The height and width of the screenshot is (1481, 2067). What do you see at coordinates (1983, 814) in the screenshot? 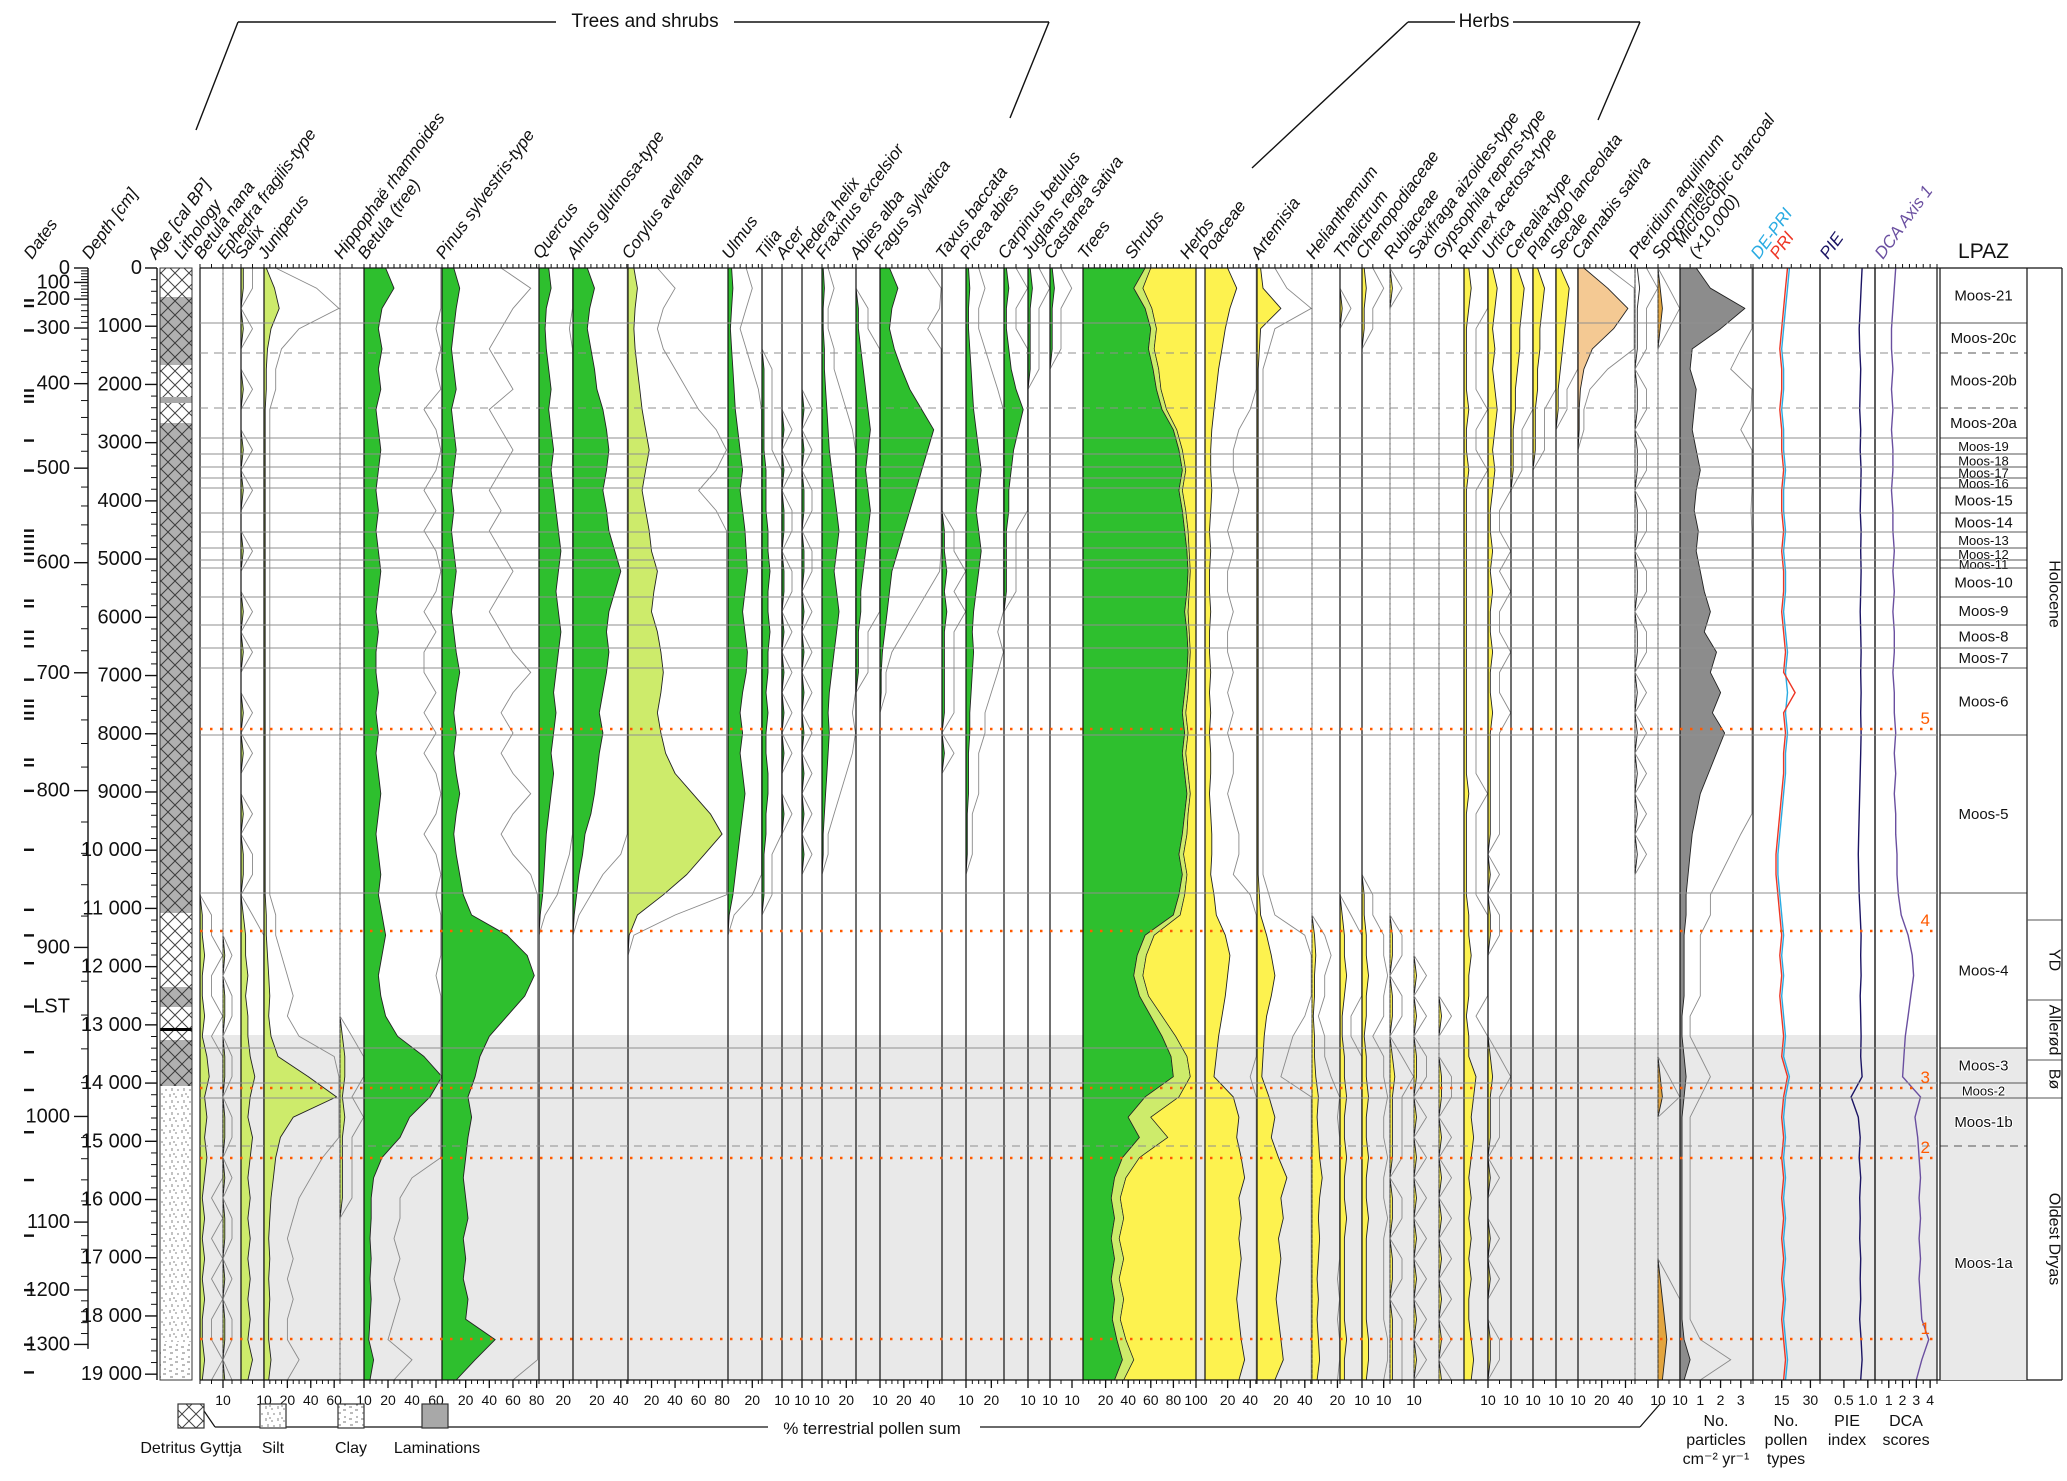
I see `lpaz-zone-label: Moos-5` at bounding box center [1983, 814].